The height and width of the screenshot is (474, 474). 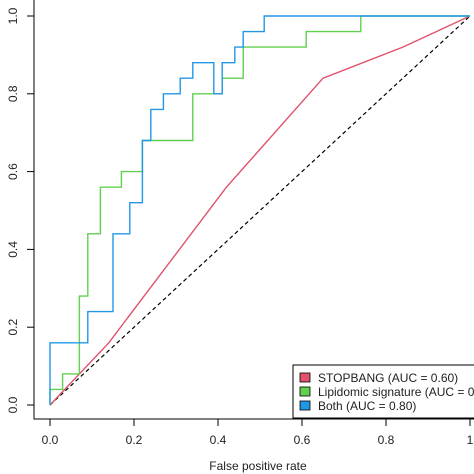 I want to click on x-tick-label: 0.6, so click(x=302, y=440).